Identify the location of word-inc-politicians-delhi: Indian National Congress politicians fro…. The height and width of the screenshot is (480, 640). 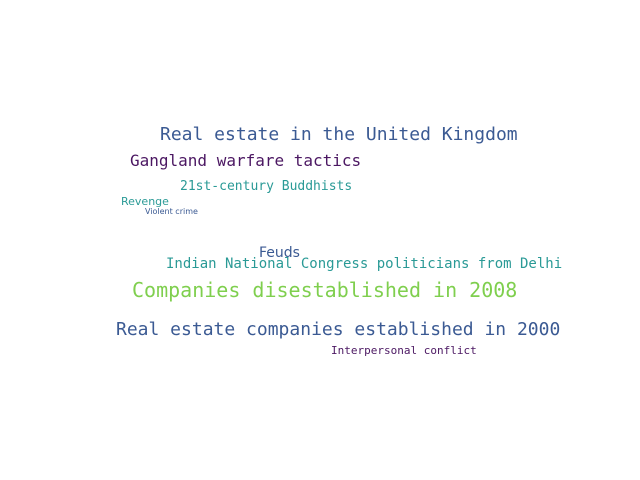
(364, 264).